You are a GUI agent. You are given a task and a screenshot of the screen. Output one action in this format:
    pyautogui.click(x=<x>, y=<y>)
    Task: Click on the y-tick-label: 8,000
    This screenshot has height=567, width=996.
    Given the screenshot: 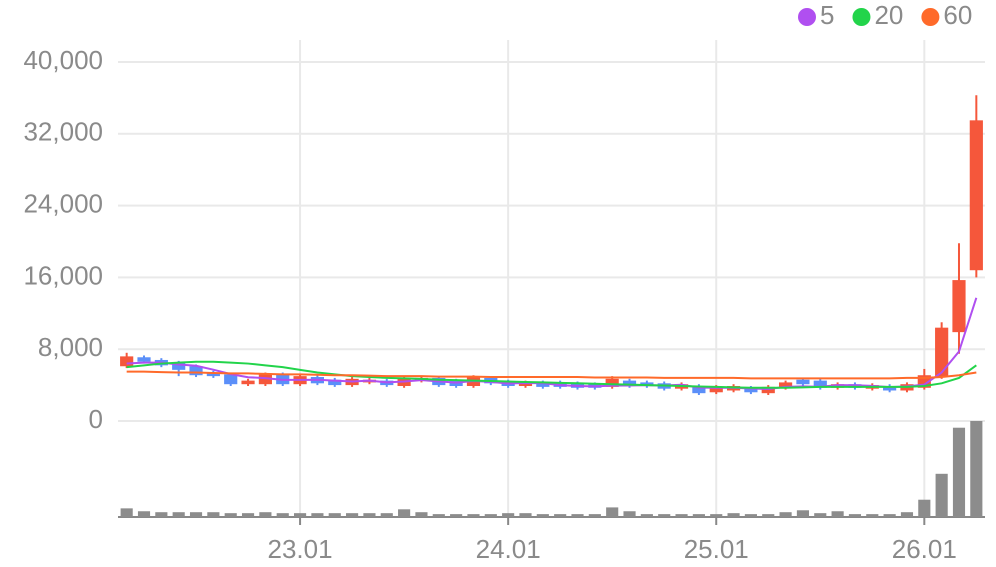 What is the action you would take?
    pyautogui.click(x=70, y=347)
    